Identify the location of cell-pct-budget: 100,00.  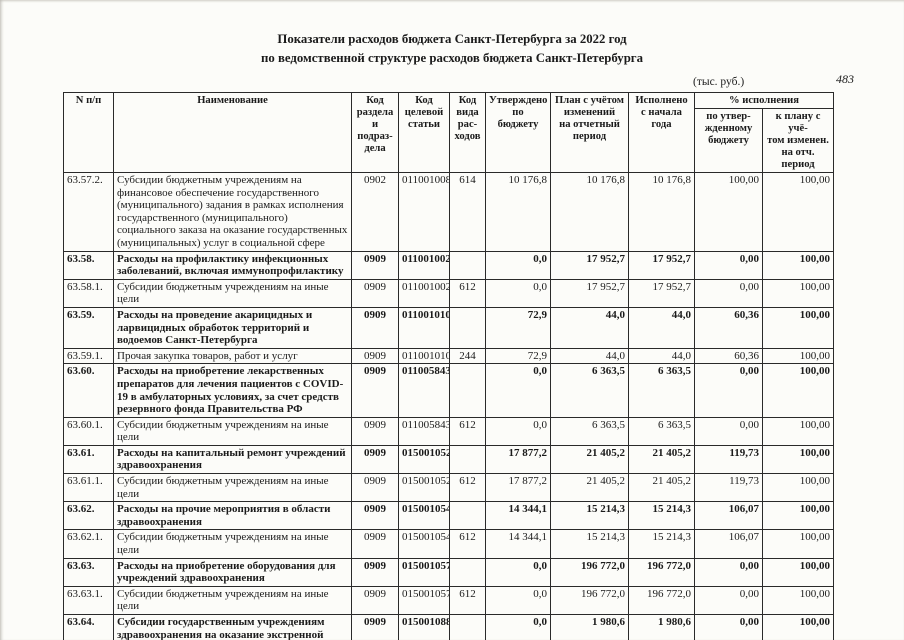
(728, 212).